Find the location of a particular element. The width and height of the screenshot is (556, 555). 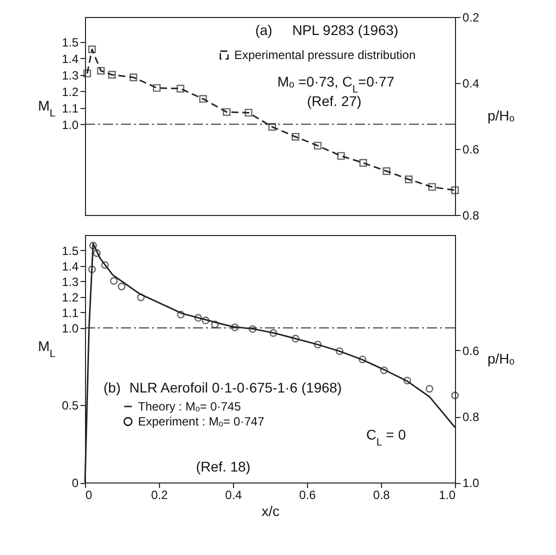

annotation: (Ref. 18) is located at coordinates (223, 466).